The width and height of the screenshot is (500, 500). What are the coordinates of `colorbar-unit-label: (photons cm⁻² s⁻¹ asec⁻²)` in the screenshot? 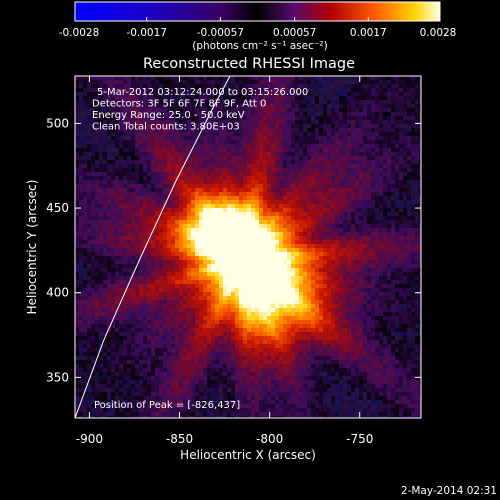 It's located at (259, 46).